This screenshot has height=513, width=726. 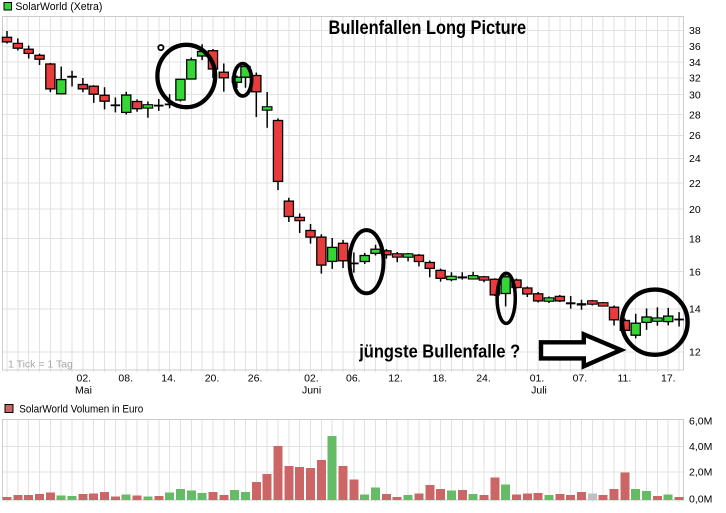 What do you see at coordinates (695, 136) in the screenshot?
I see `svg-text: 26` at bounding box center [695, 136].